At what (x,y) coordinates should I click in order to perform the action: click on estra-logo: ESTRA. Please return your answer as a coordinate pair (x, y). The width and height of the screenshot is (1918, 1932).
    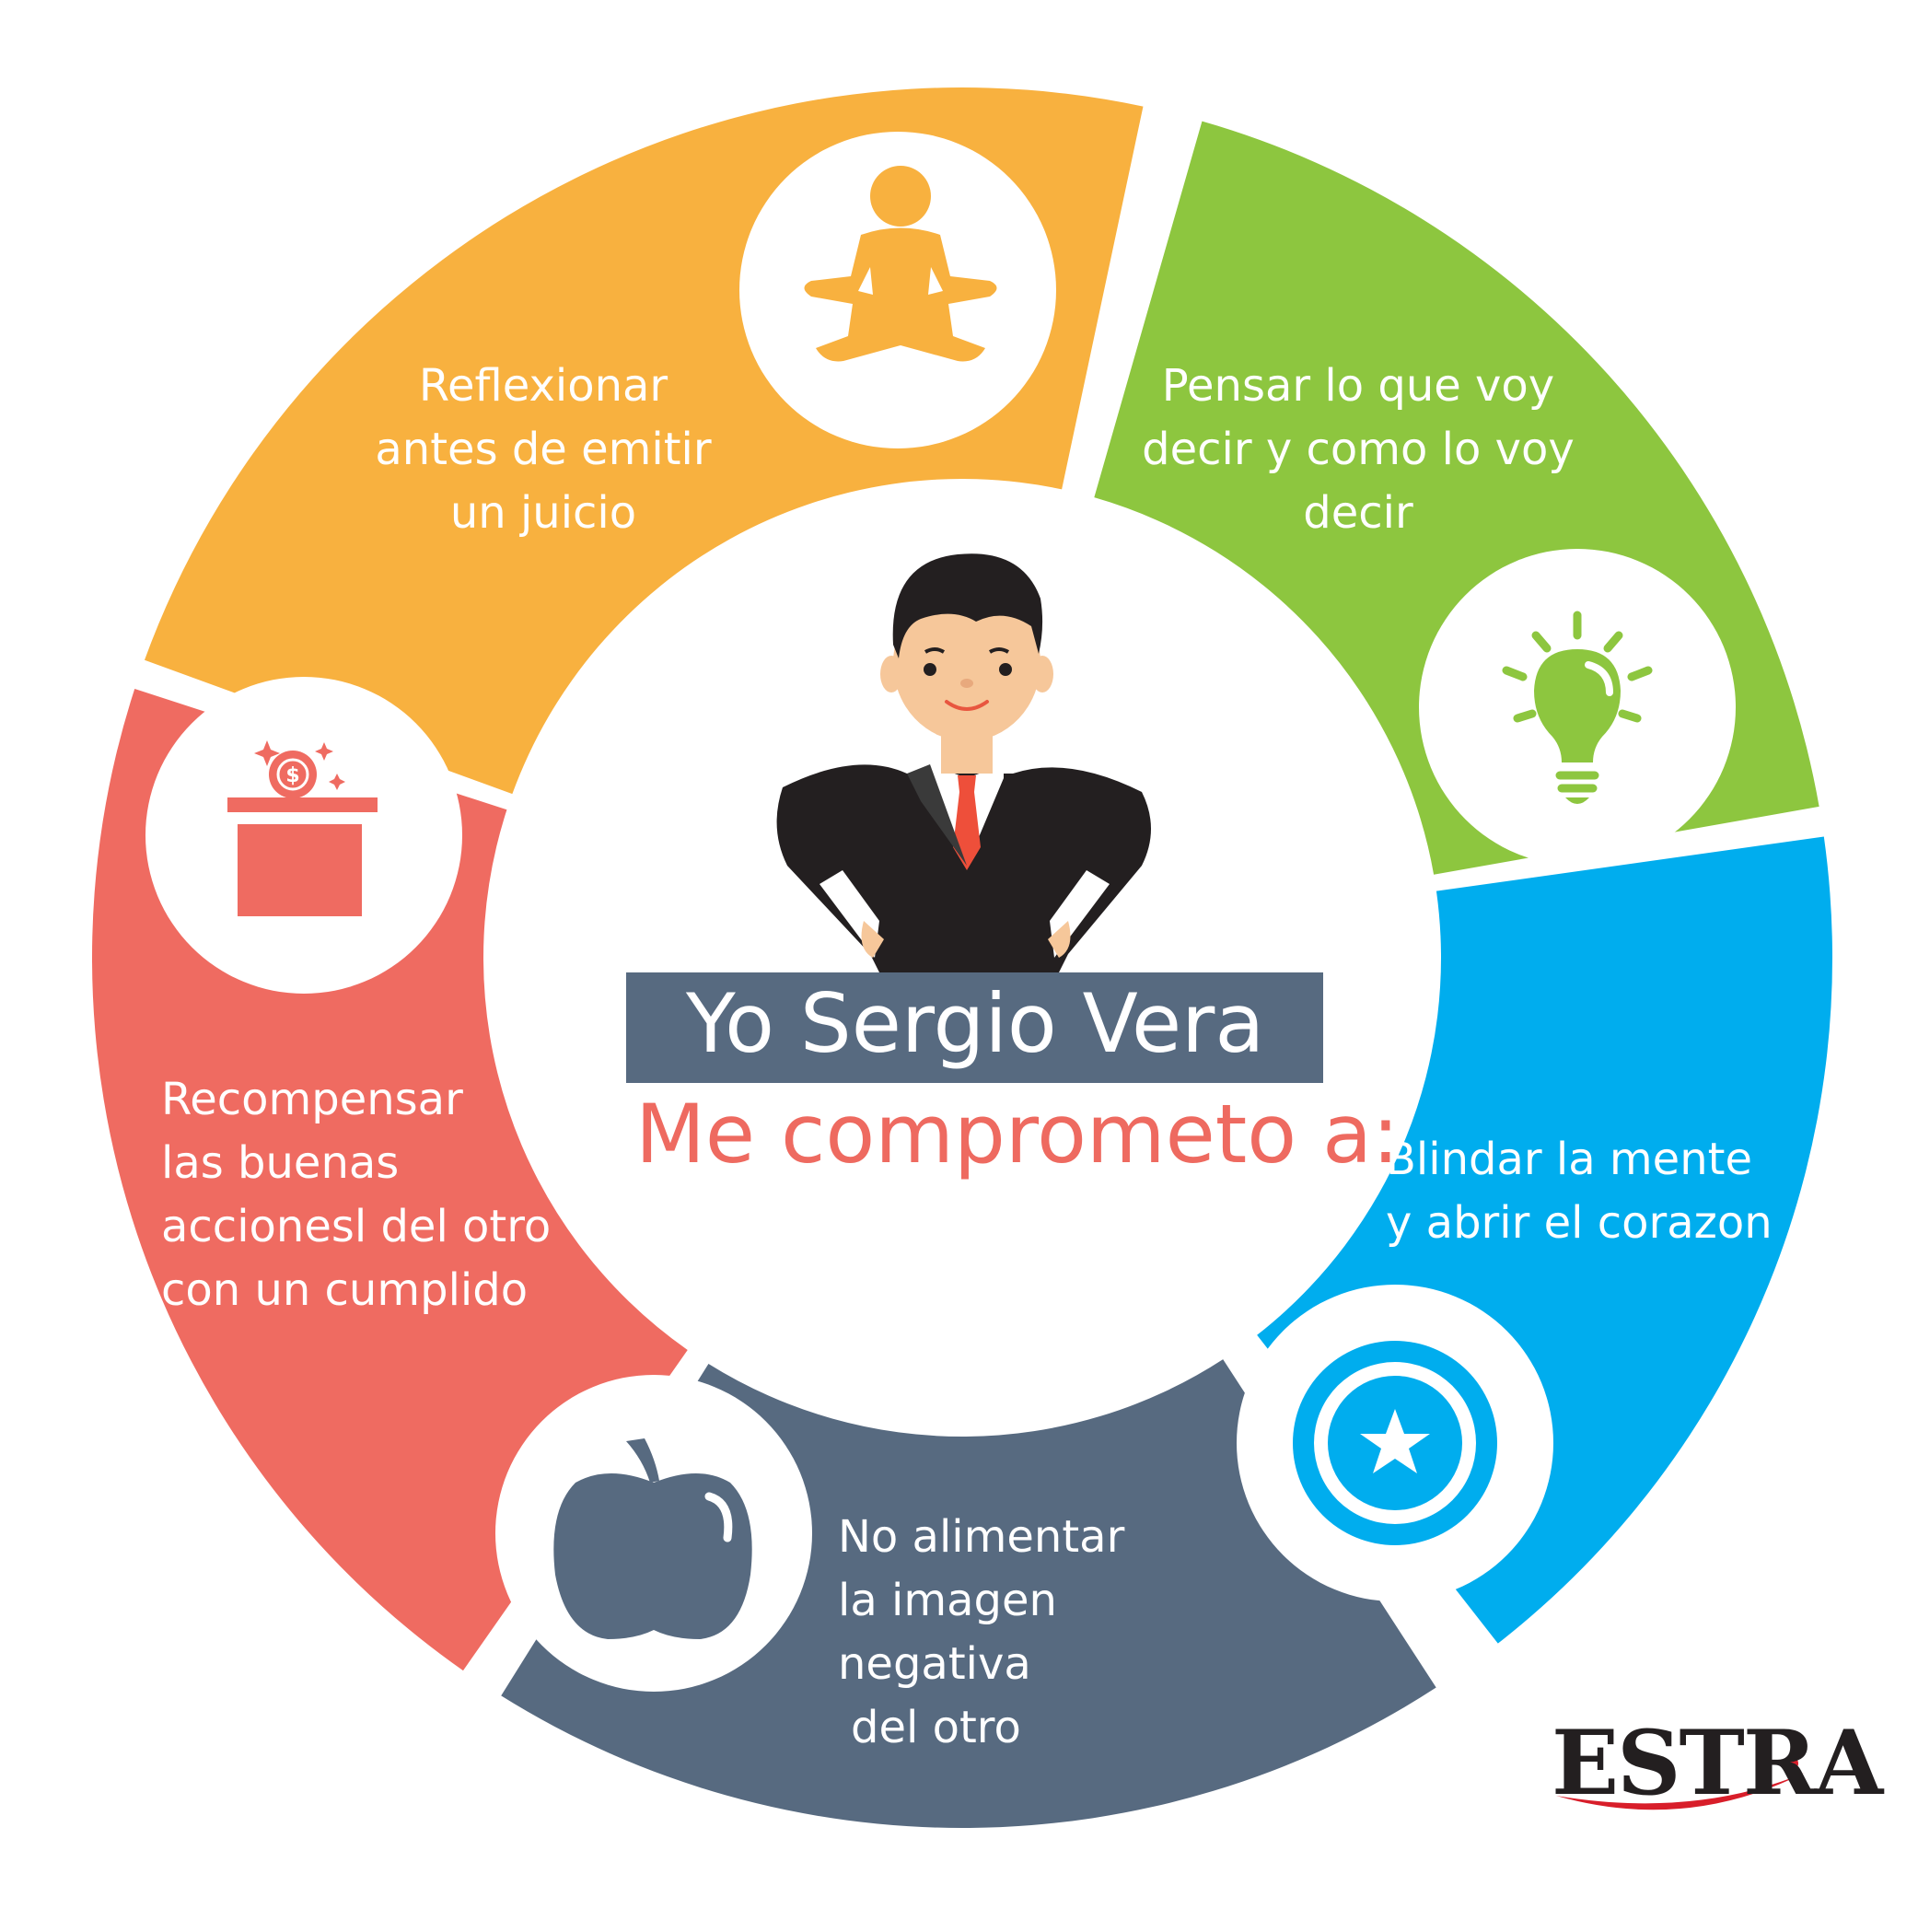
    Looking at the image, I should click on (1717, 1763).